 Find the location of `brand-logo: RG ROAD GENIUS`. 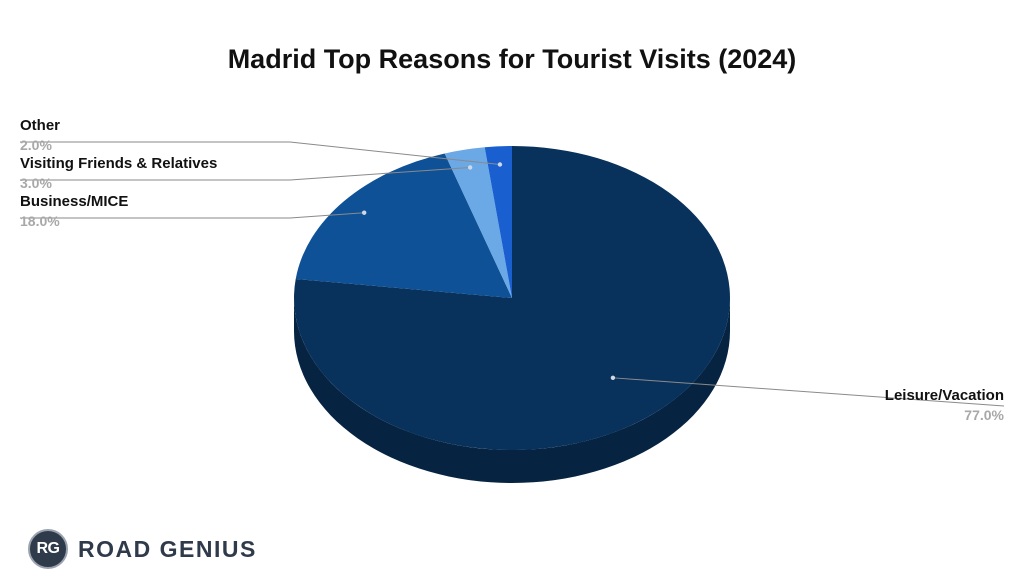

brand-logo: RG ROAD GENIUS is located at coordinates (142, 549).